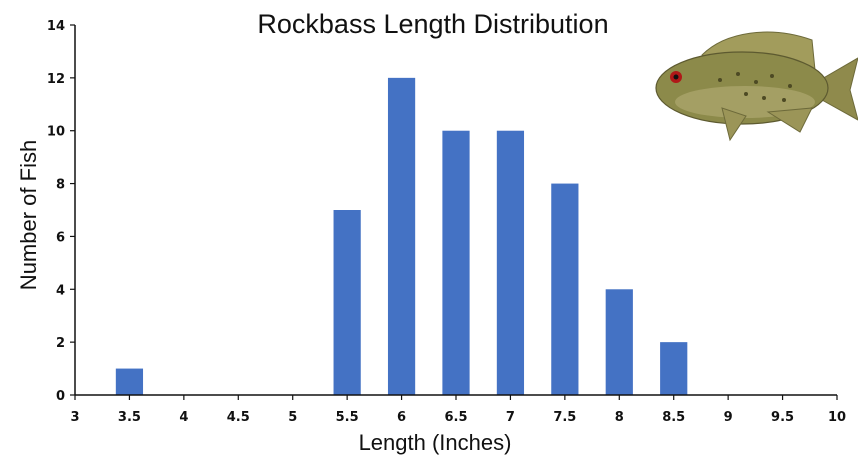 Image resolution: width=858 pixels, height=460 pixels. What do you see at coordinates (728, 417) in the screenshot?
I see `x-tick-label: 9` at bounding box center [728, 417].